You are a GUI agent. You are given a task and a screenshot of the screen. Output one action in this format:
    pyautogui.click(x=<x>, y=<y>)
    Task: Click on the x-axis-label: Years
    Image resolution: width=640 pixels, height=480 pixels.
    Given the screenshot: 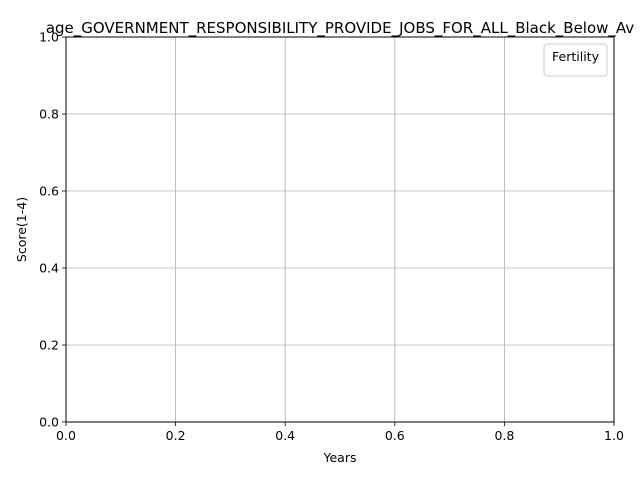 What is the action you would take?
    pyautogui.click(x=340, y=457)
    